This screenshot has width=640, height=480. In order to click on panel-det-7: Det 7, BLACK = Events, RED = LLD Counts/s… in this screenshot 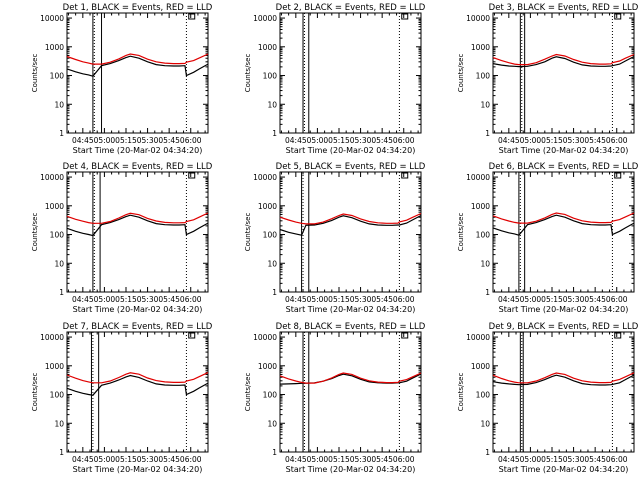, I will do `click(122, 398)`.